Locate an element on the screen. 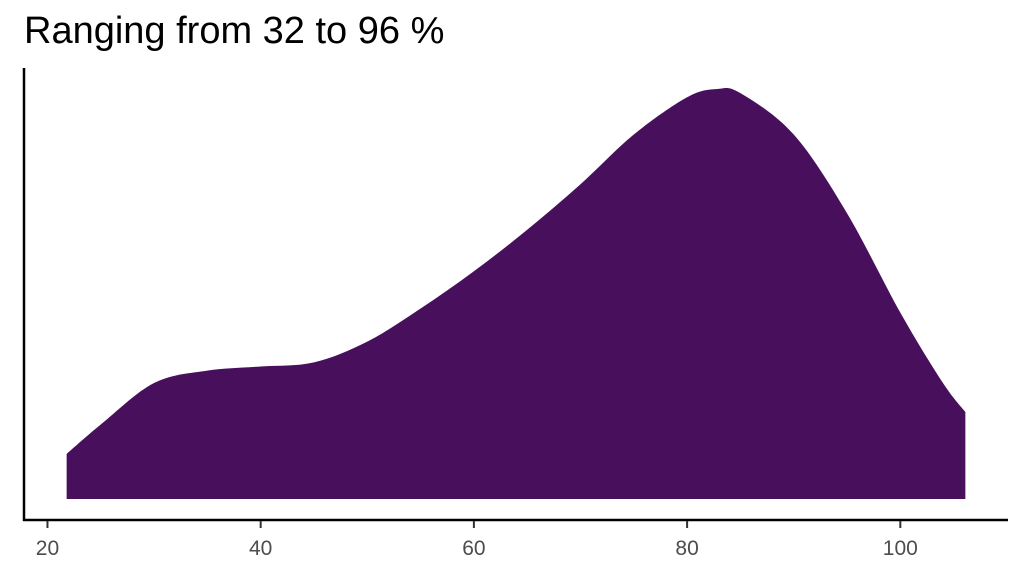 The width and height of the screenshot is (1024, 576). x-axis-ticks: 20 40 60 80 100 is located at coordinates (477, 540).